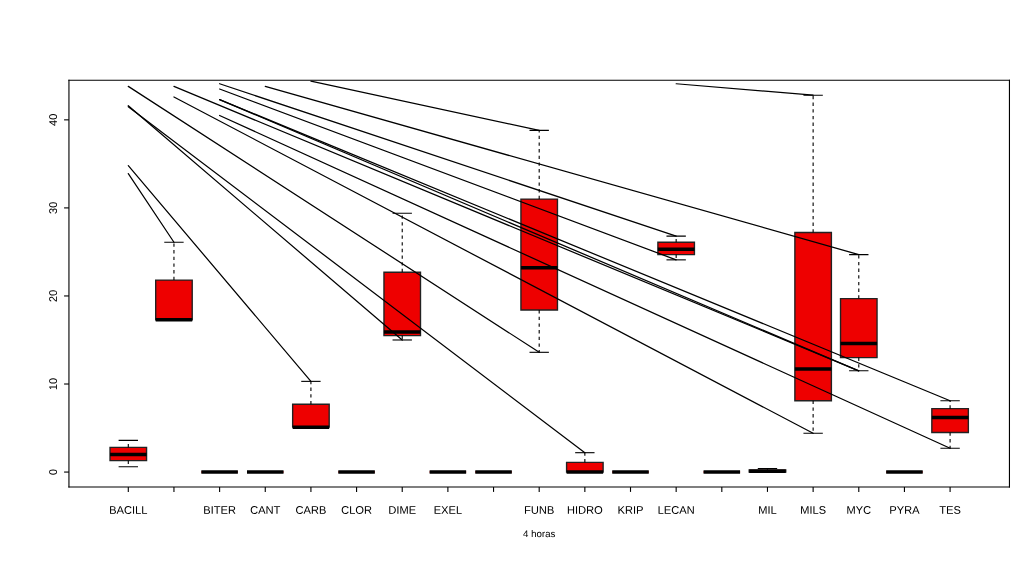  I want to click on x-tick-label: MYC, so click(859, 510).